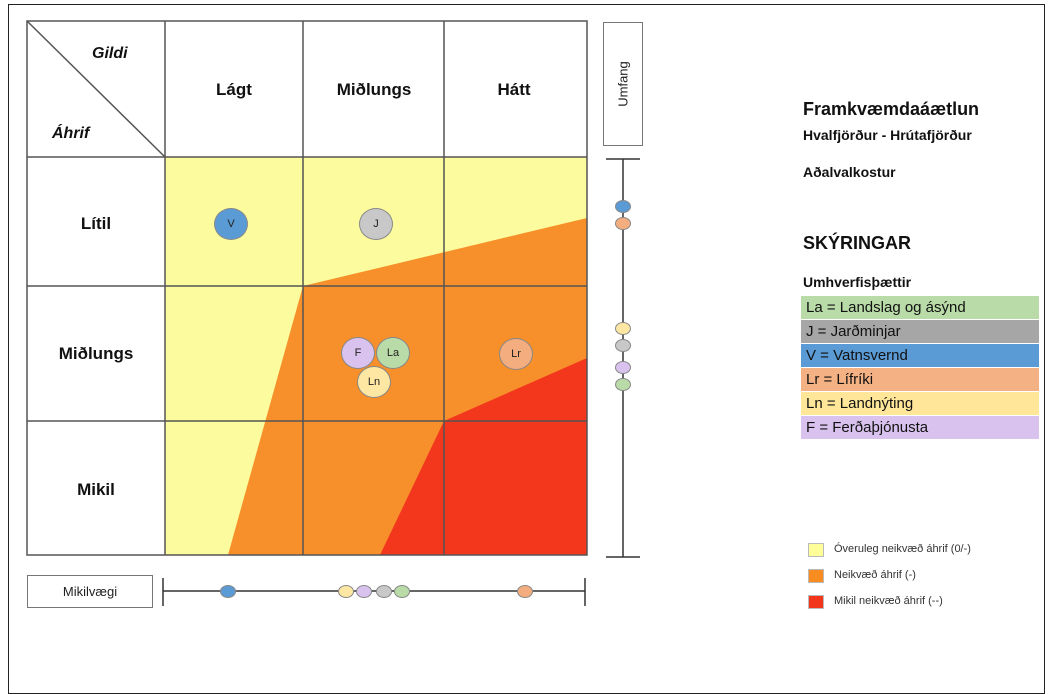  What do you see at coordinates (234, 89) in the screenshot?
I see `column-header-lagt: Lágt` at bounding box center [234, 89].